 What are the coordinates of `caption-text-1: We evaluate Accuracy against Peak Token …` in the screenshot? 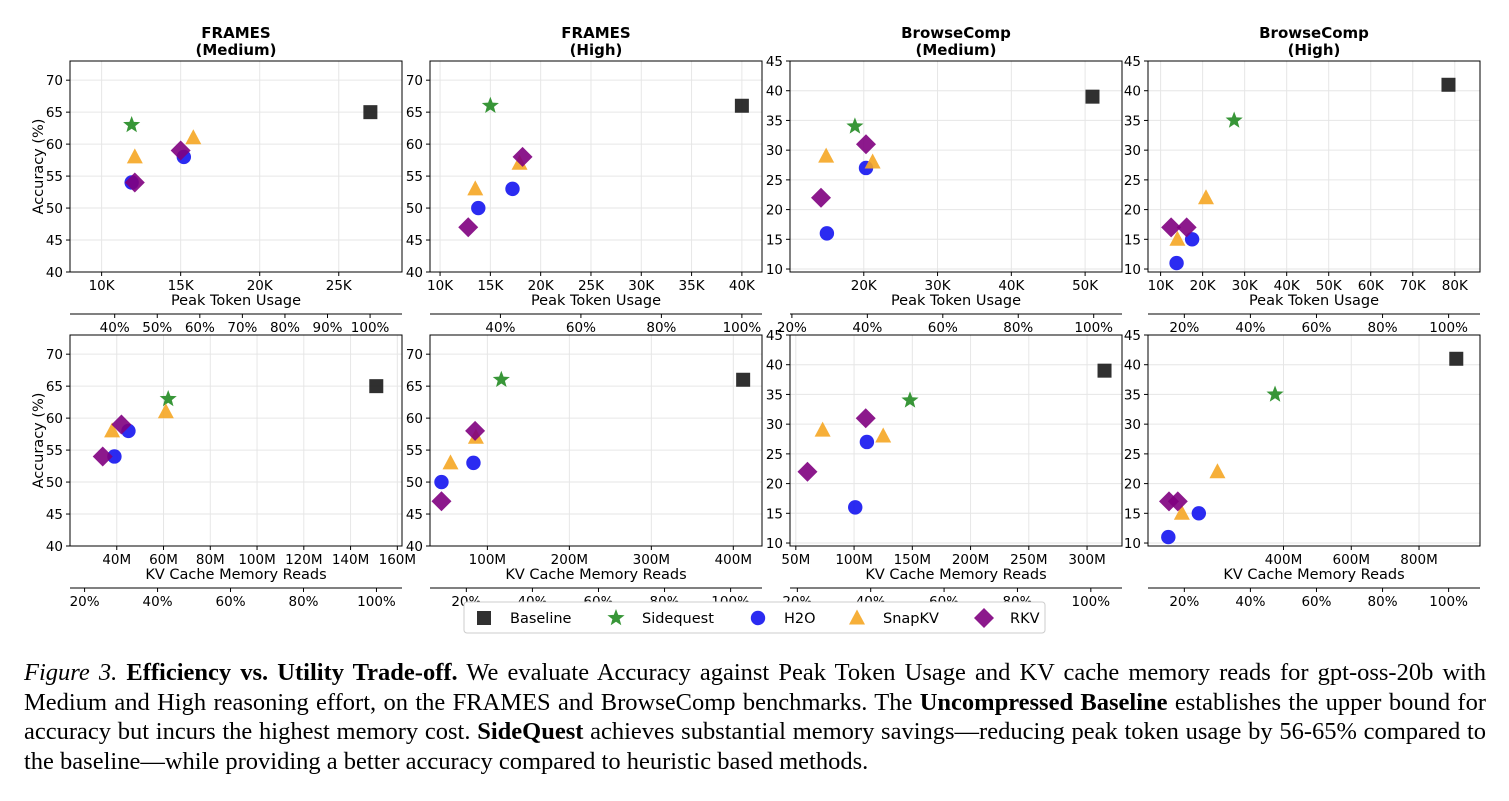 It's located at (755, 687).